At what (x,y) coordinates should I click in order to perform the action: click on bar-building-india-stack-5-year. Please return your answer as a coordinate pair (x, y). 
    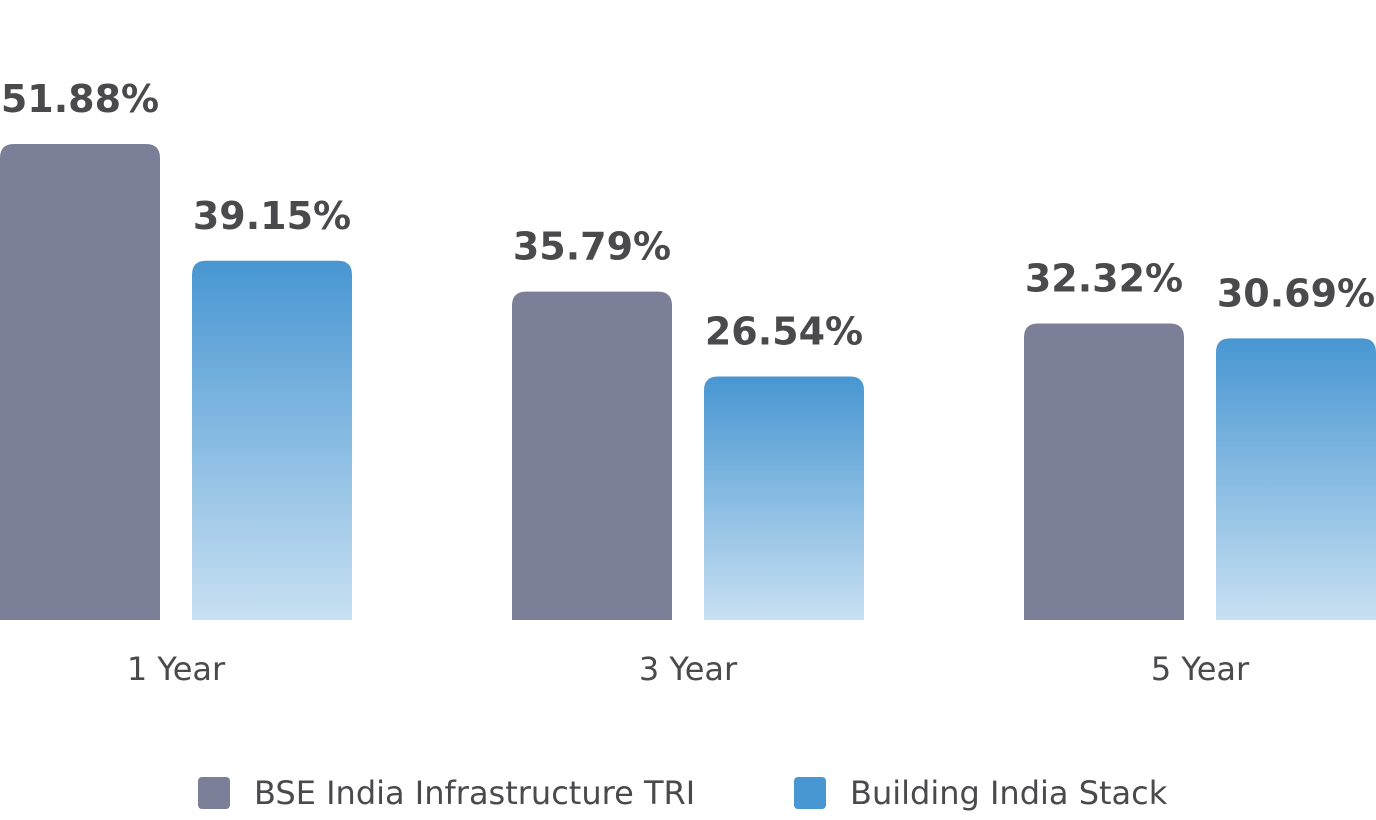
    Looking at the image, I should click on (1296, 479).